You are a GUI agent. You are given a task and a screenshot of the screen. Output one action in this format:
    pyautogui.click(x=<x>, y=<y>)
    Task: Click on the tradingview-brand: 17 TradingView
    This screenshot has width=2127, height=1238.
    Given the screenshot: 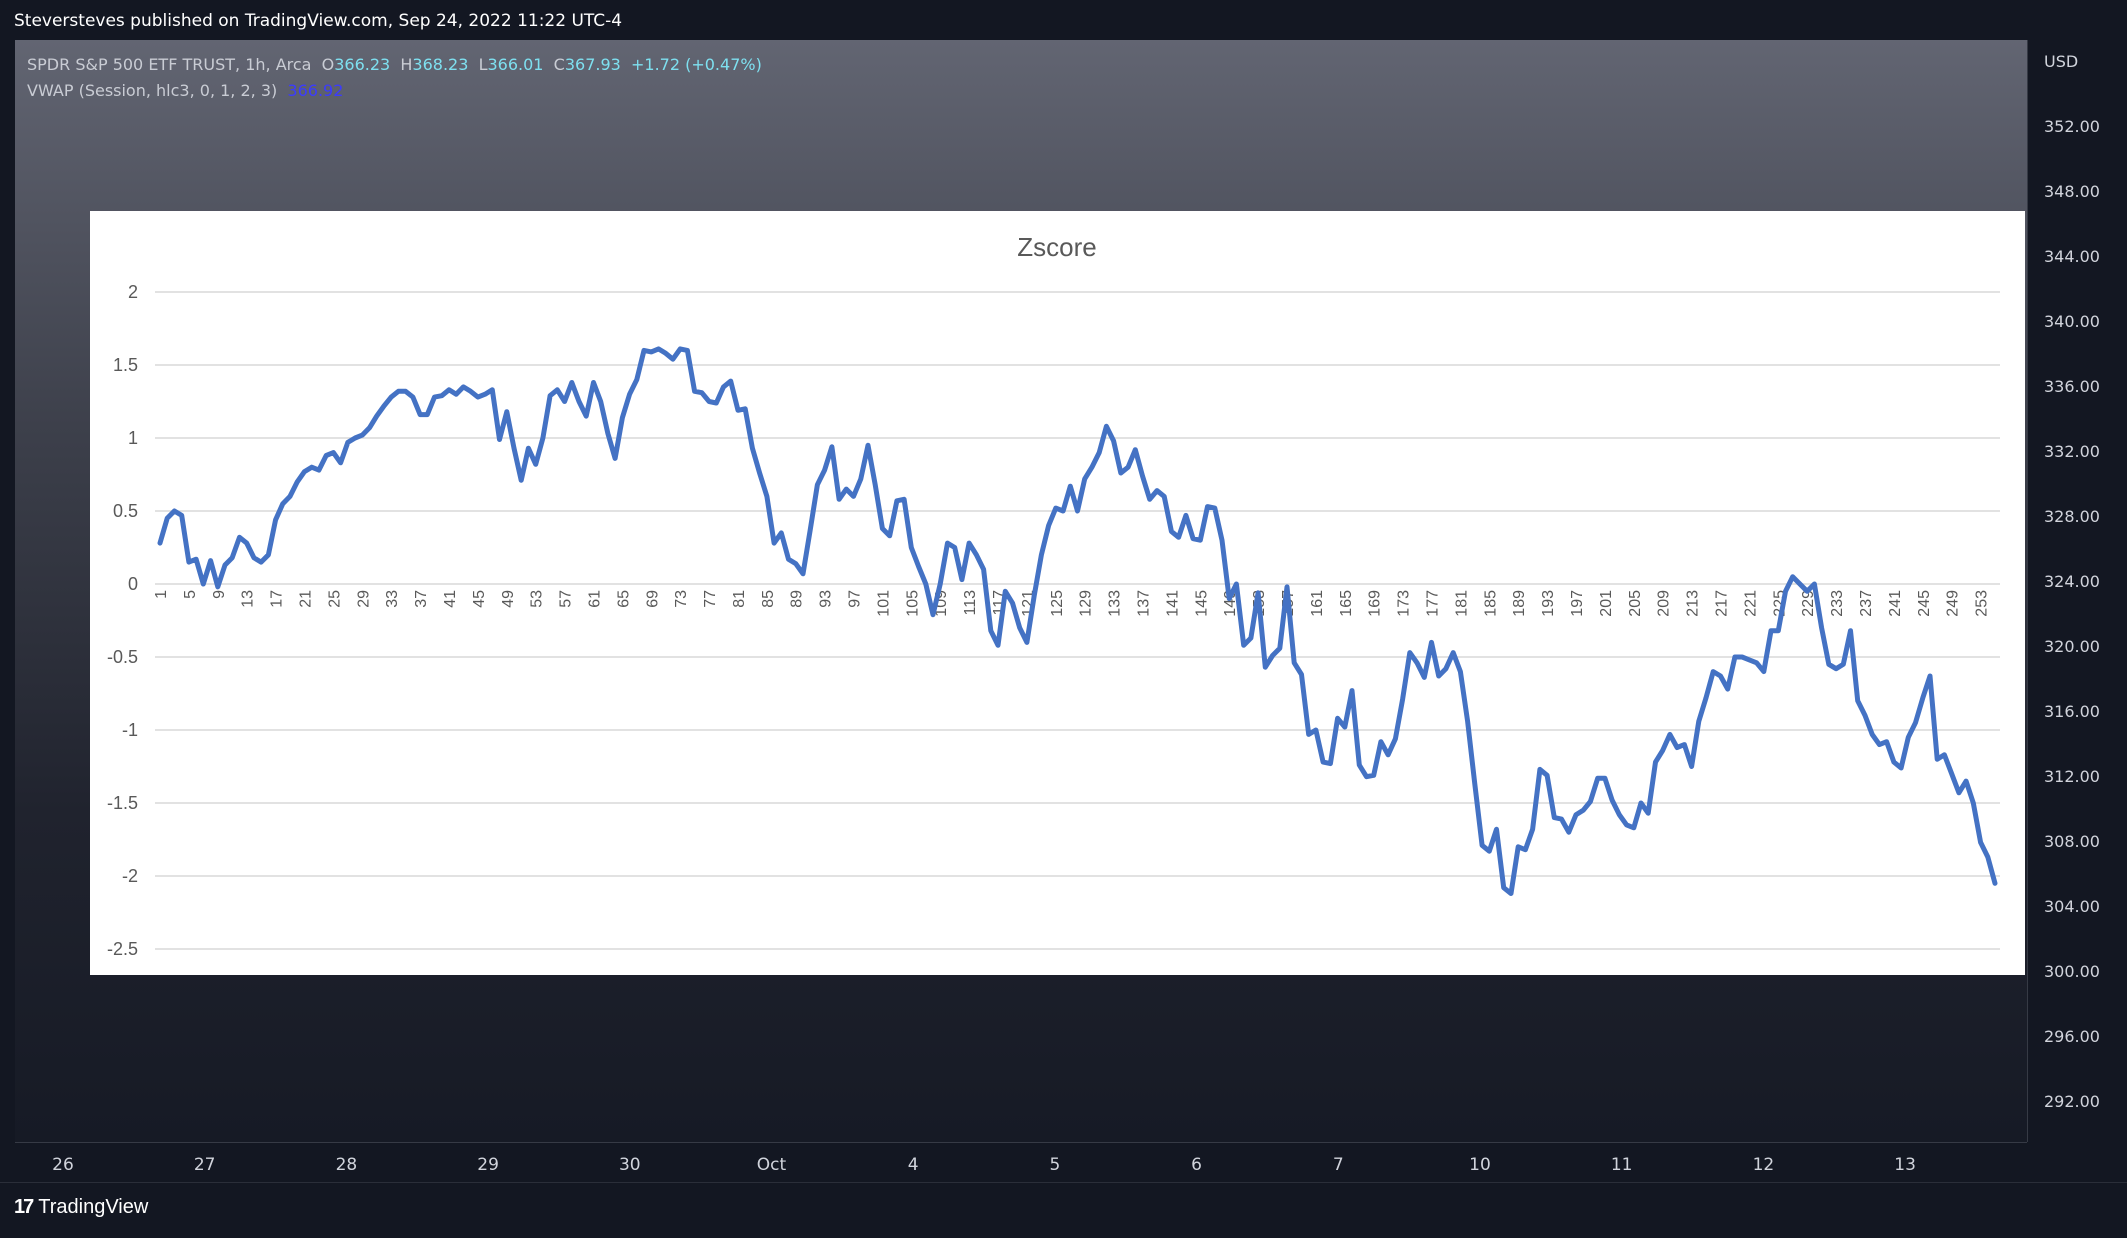 What is the action you would take?
    pyautogui.click(x=81, y=1207)
    